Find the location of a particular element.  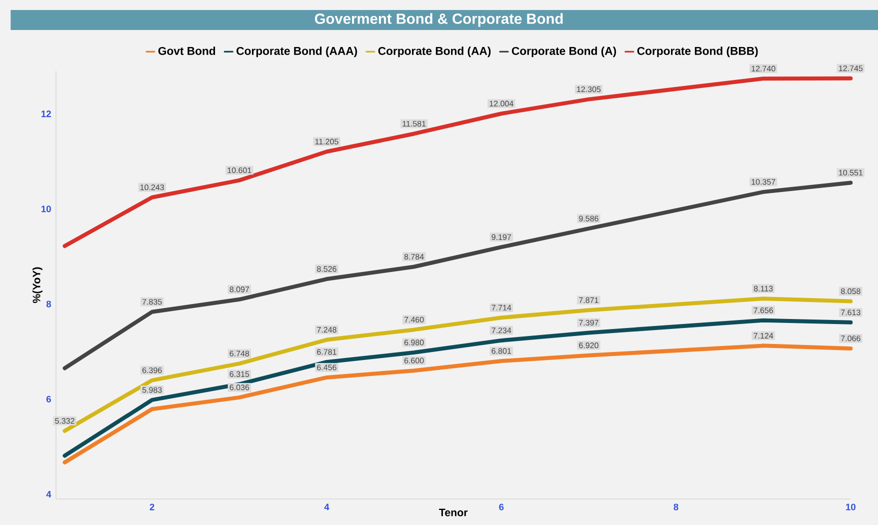

data-label: 10.243 is located at coordinates (152, 187).